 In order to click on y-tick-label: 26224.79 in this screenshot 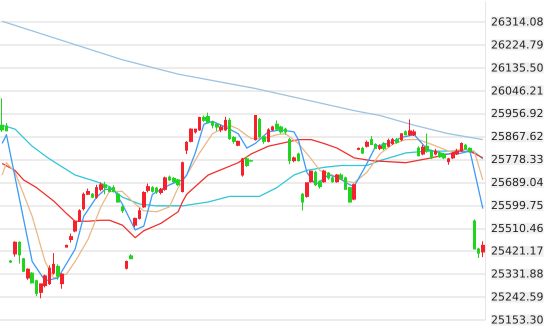, I will do `click(517, 45)`.